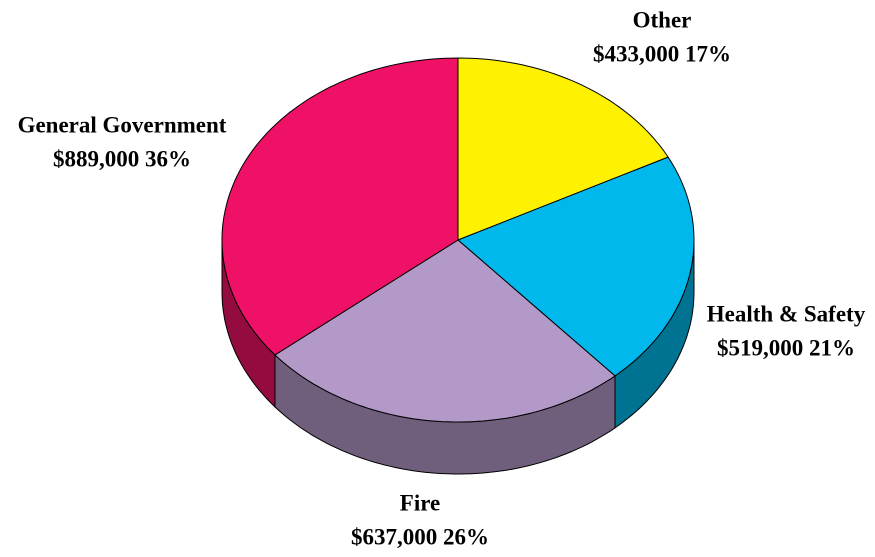 This screenshot has width=875, height=557. I want to click on value-label: $889,000 36%, so click(122, 158).